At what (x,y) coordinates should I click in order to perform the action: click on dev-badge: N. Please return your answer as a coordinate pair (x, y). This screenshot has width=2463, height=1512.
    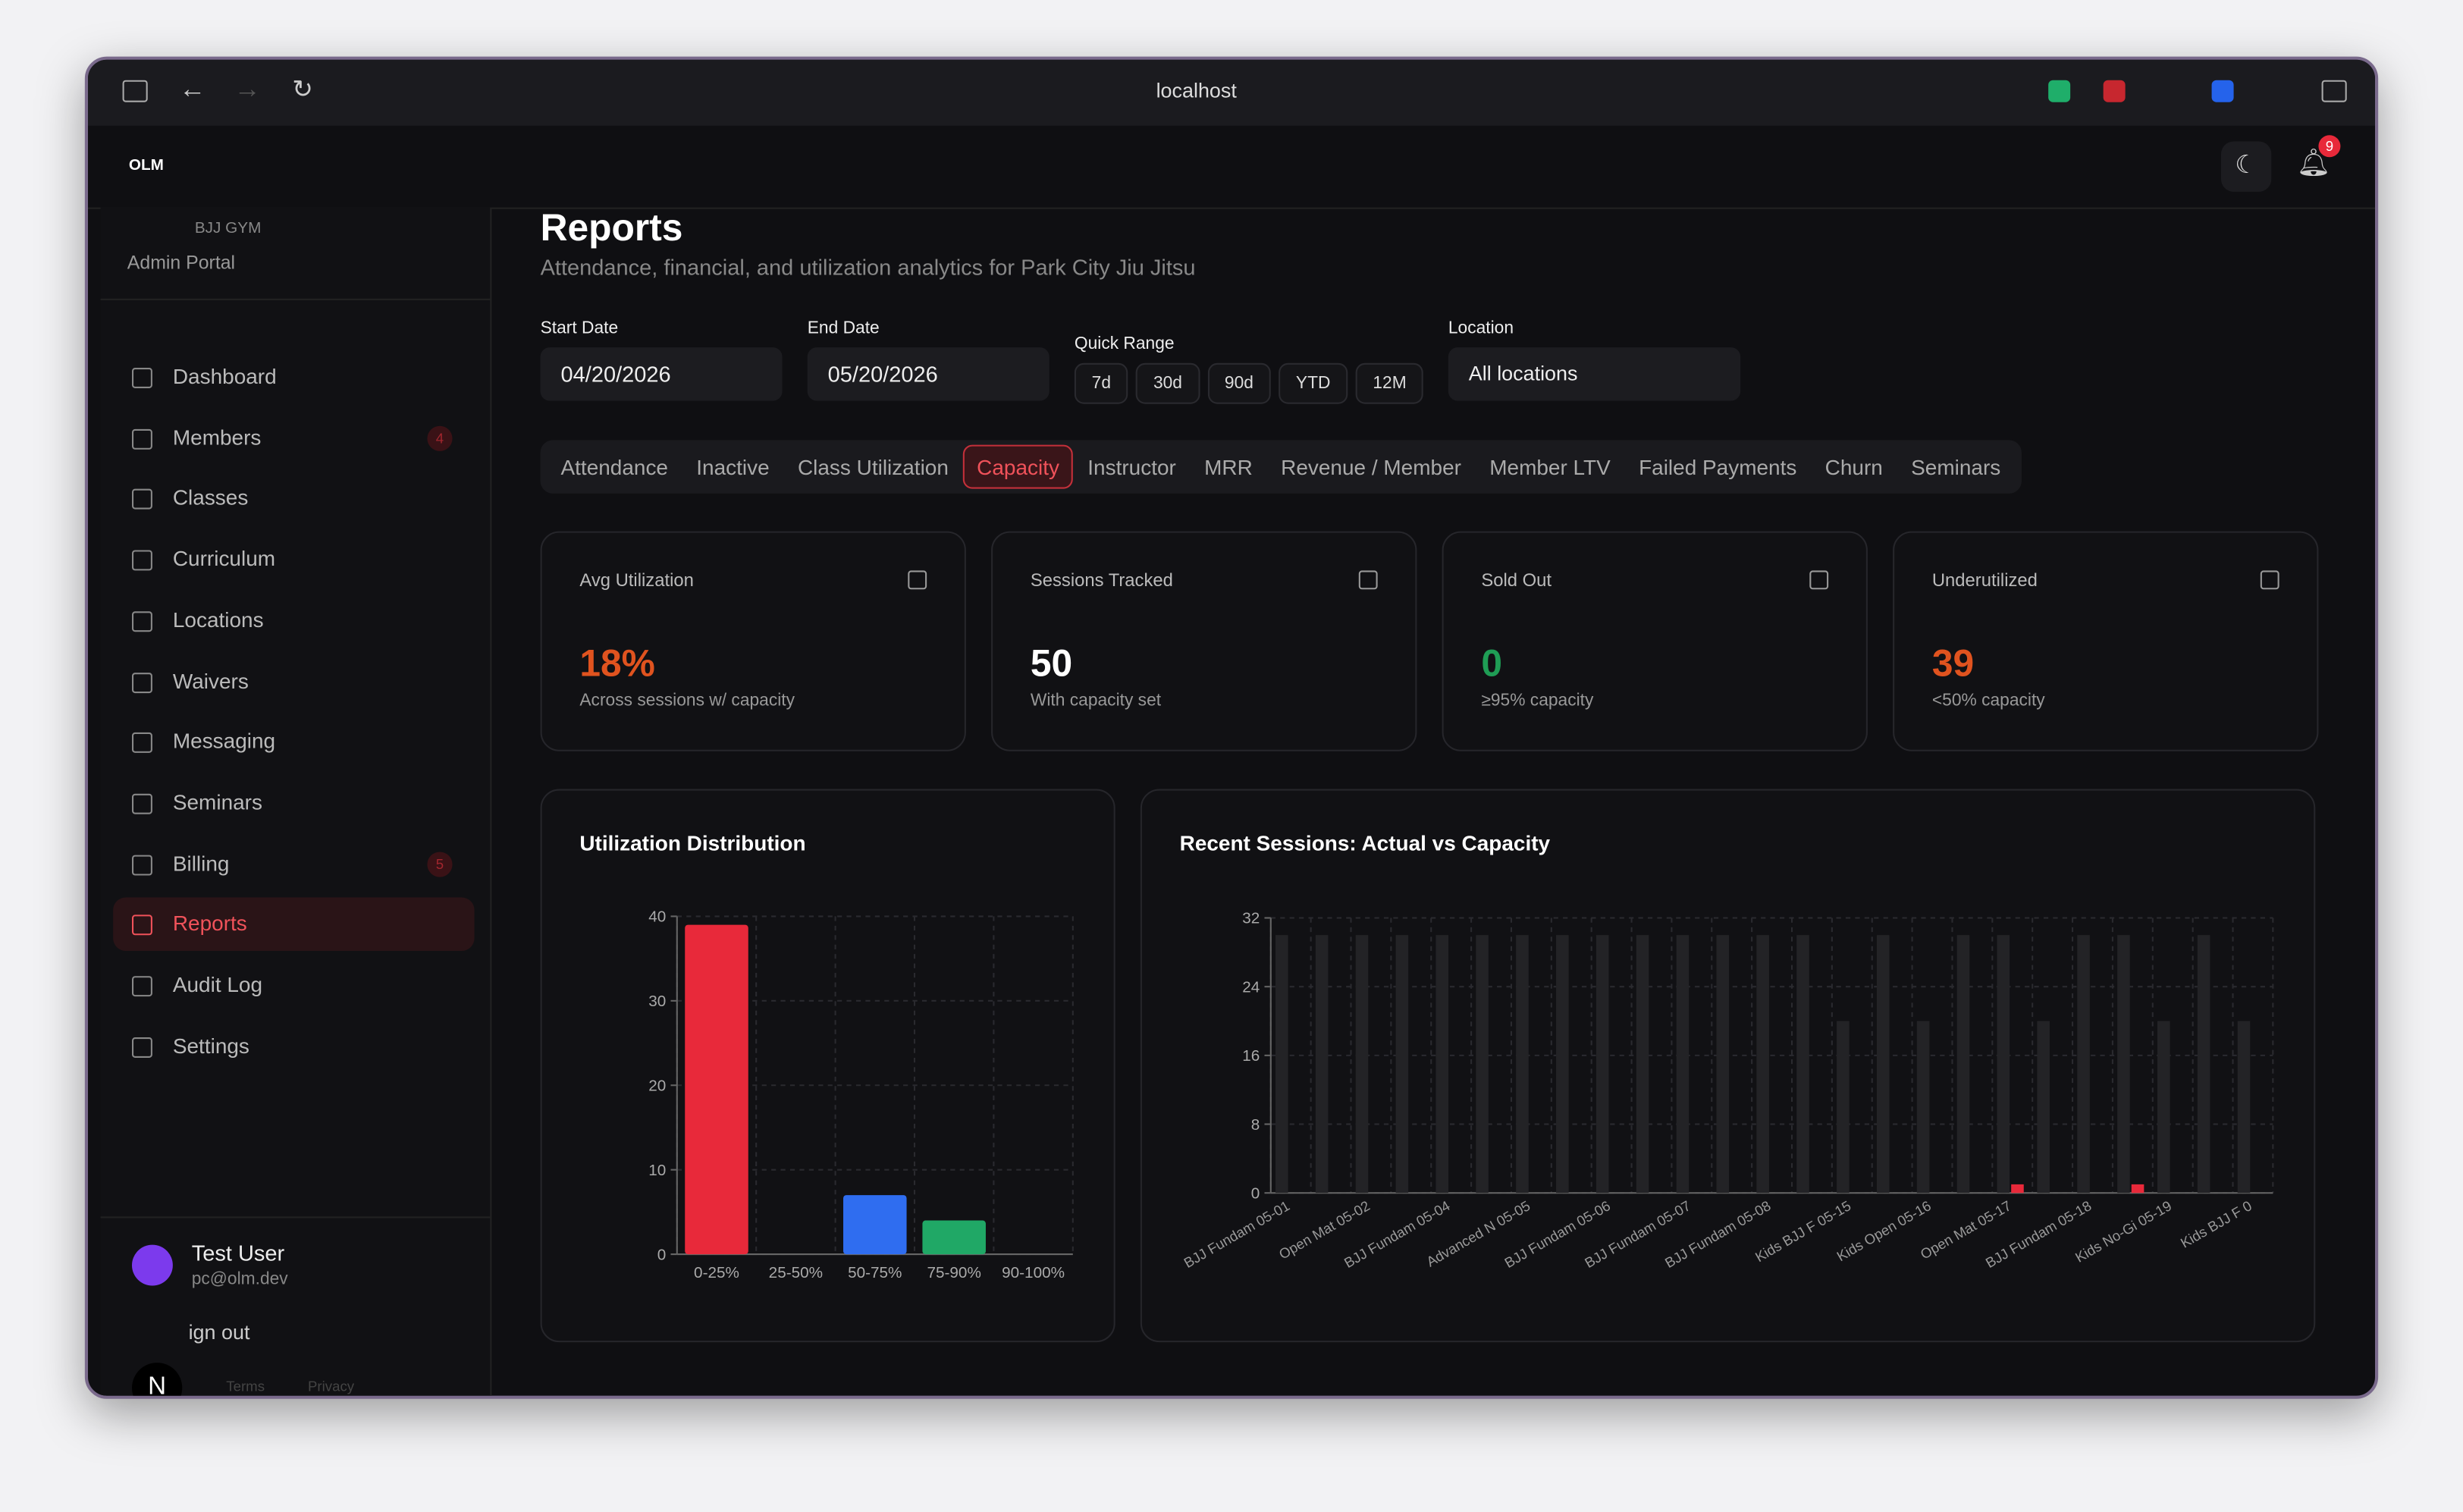
    Looking at the image, I should click on (157, 1379).